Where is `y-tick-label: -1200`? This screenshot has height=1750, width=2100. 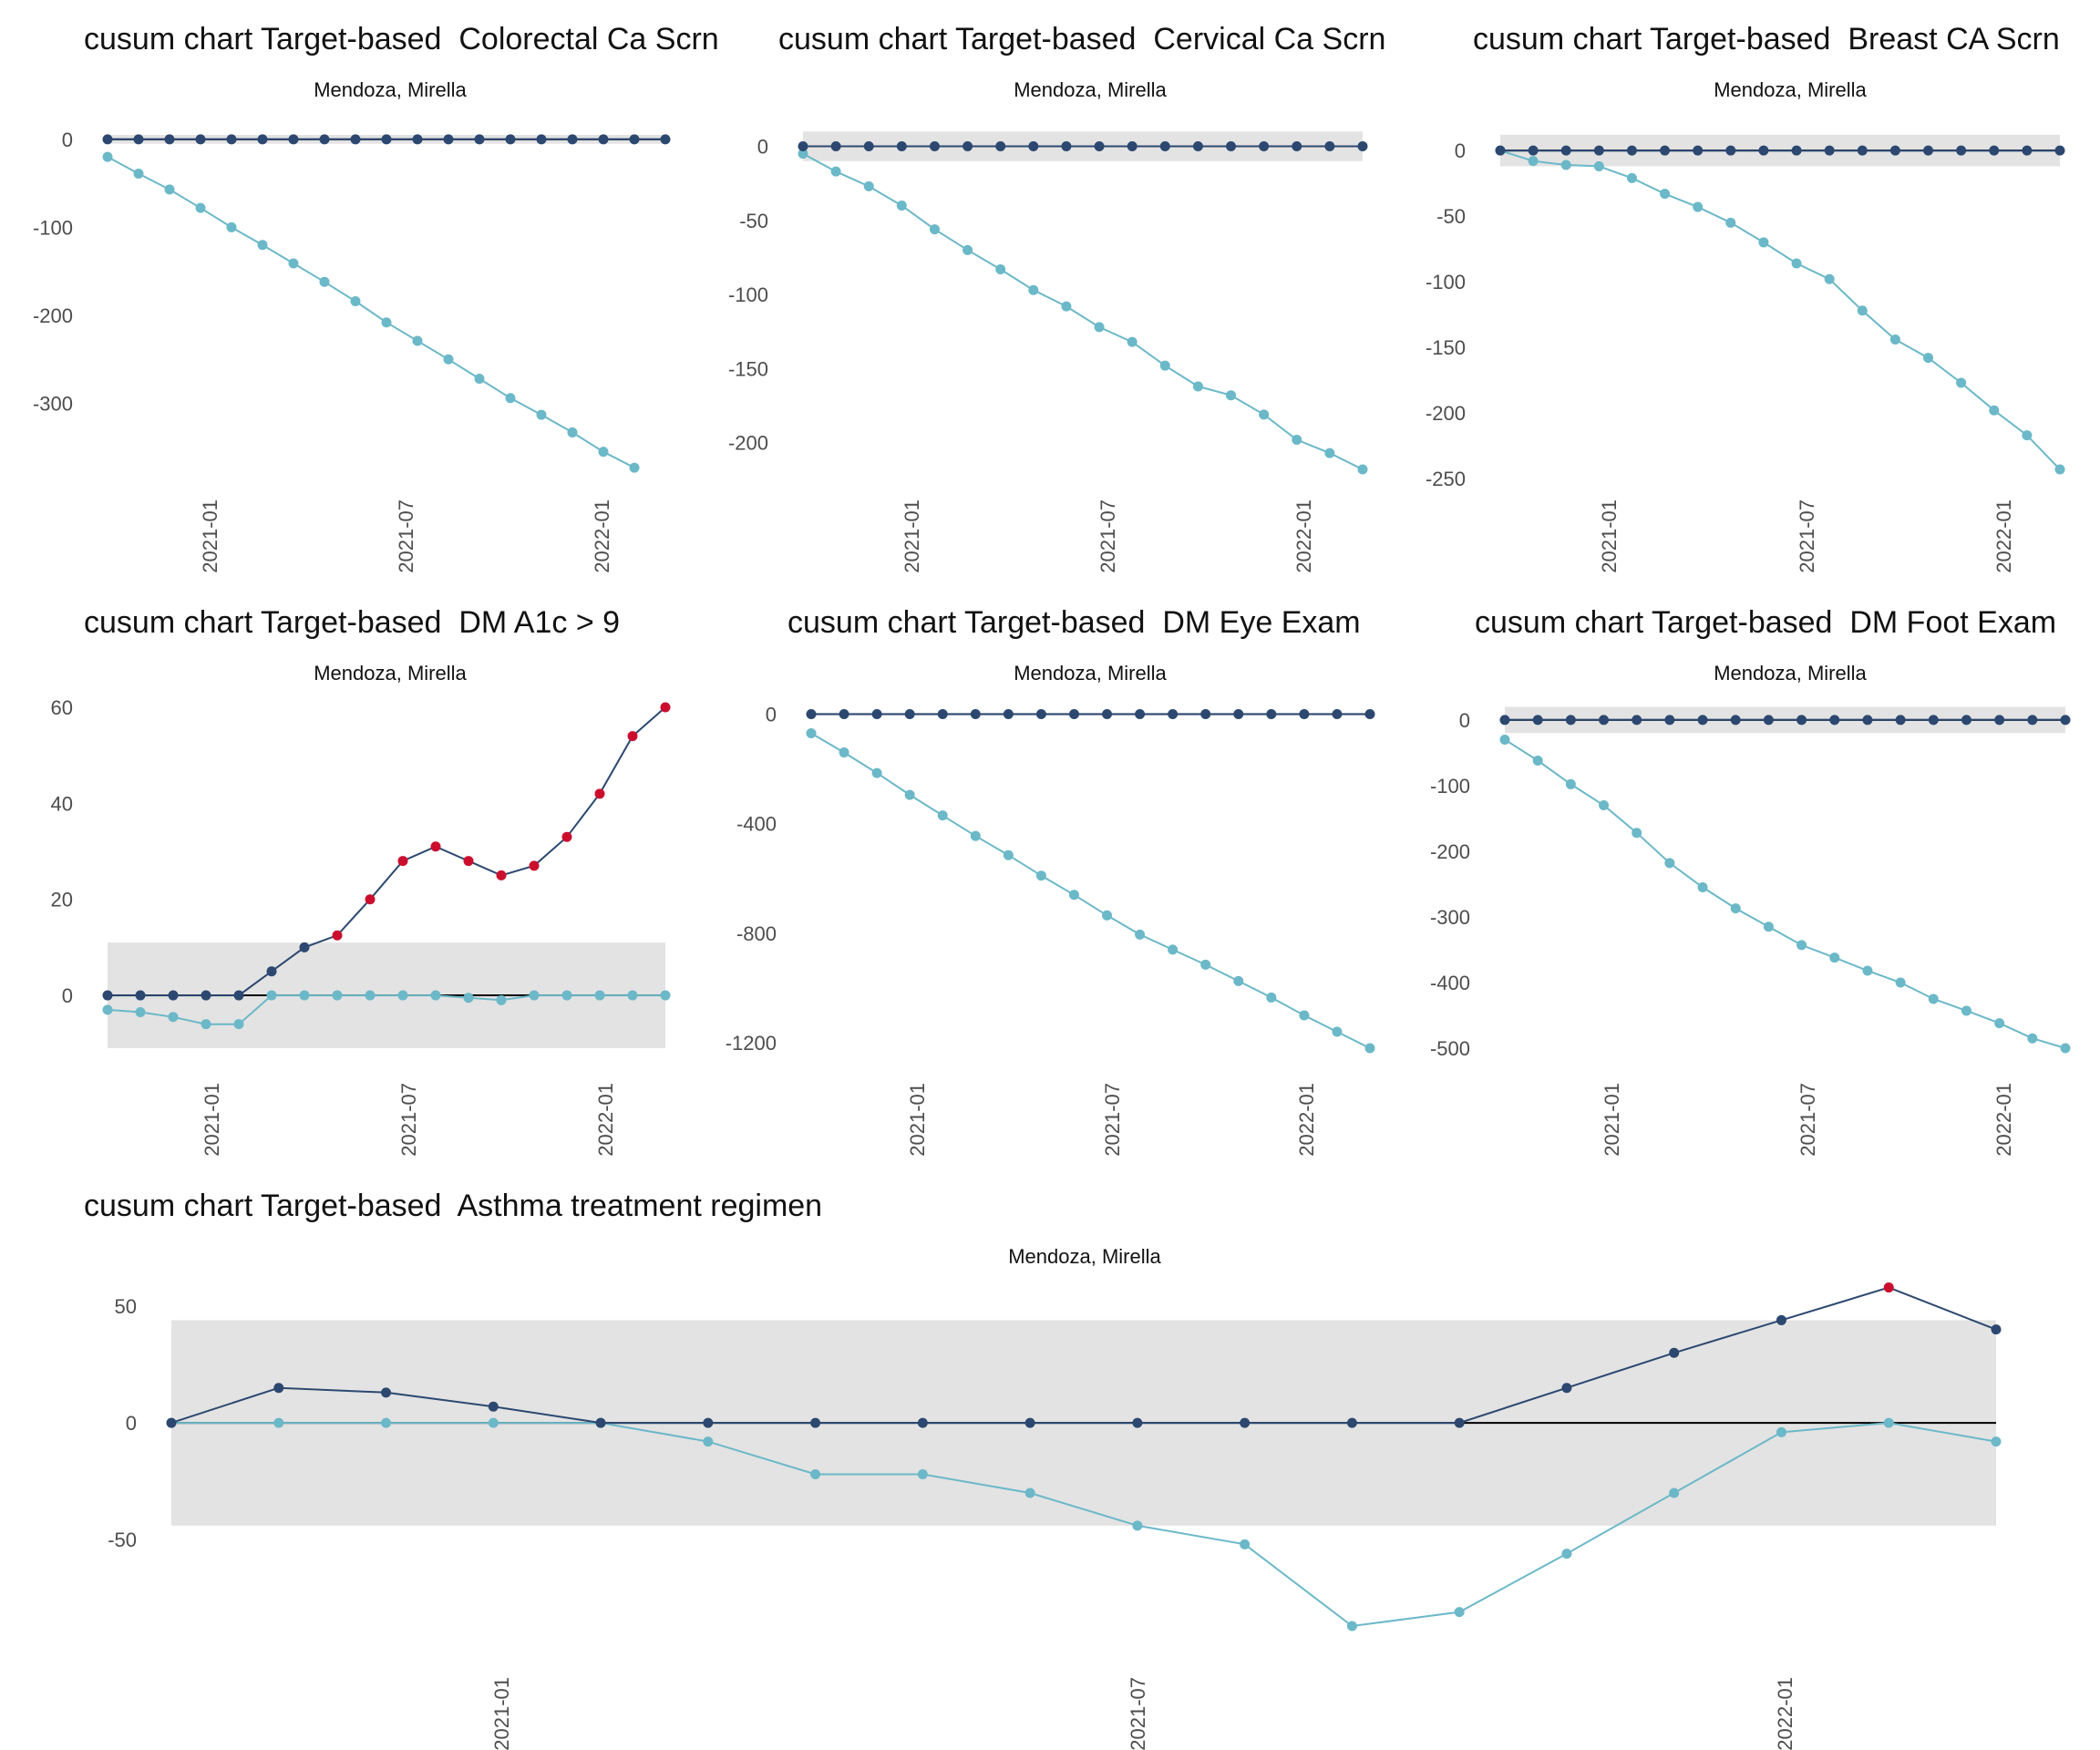 y-tick-label: -1200 is located at coordinates (752, 1043).